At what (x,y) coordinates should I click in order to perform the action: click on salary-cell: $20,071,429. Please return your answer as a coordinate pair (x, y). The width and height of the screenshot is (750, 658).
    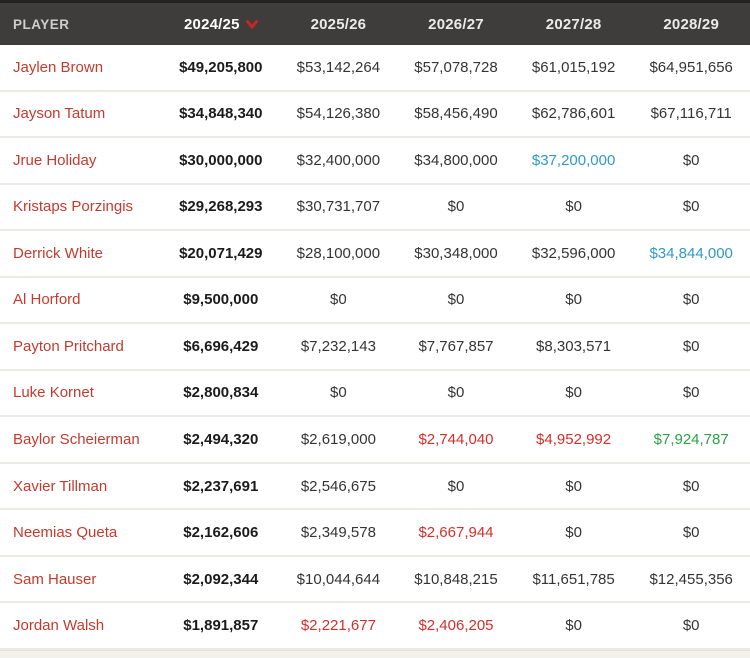
    Looking at the image, I should click on (221, 253).